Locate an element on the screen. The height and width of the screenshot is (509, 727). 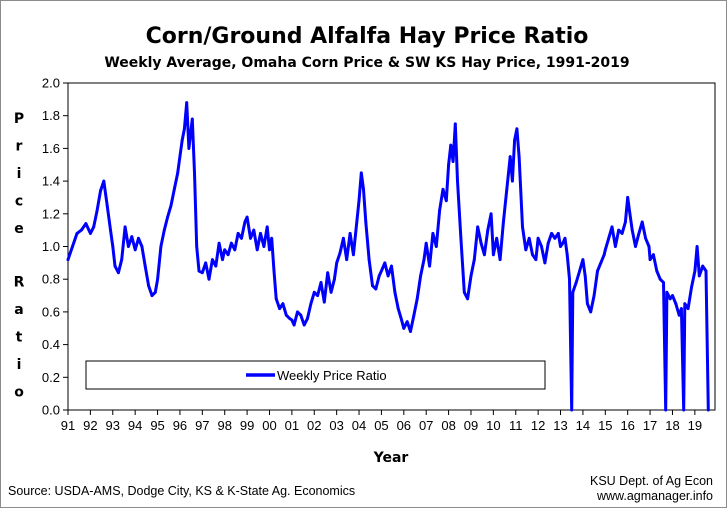
y-axis-label-letter: e is located at coordinates (19, 229).